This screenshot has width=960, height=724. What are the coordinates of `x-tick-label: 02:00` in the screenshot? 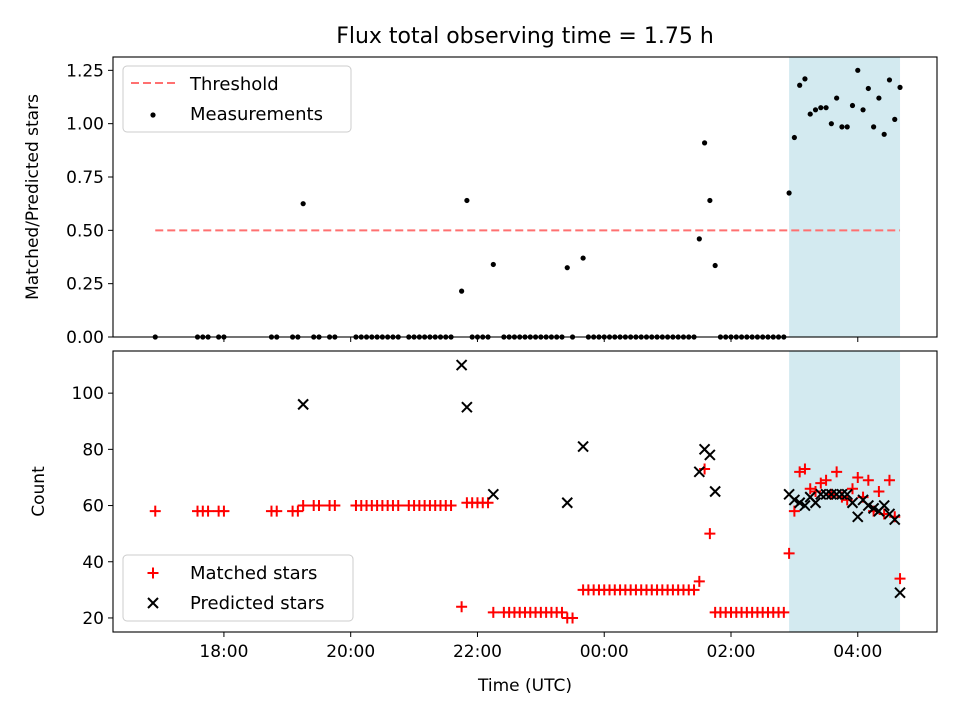 It's located at (731, 652).